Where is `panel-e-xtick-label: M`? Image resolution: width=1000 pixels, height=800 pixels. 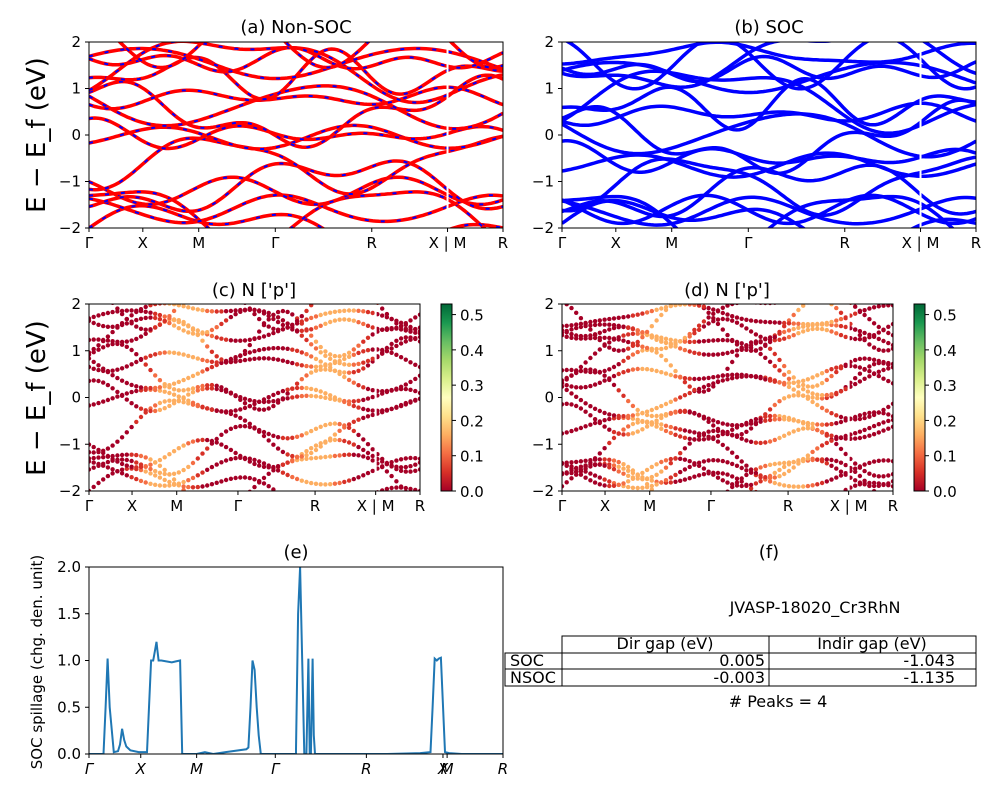
panel-e-xtick-label: M is located at coordinates (196, 769).